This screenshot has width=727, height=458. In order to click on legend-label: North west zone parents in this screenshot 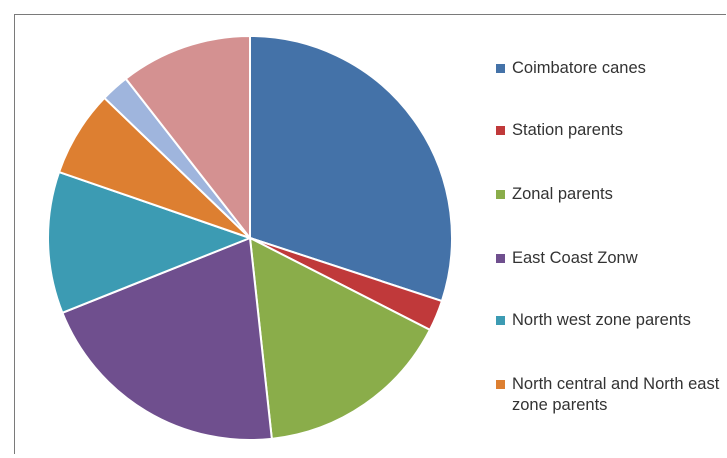, I will do `click(601, 320)`.